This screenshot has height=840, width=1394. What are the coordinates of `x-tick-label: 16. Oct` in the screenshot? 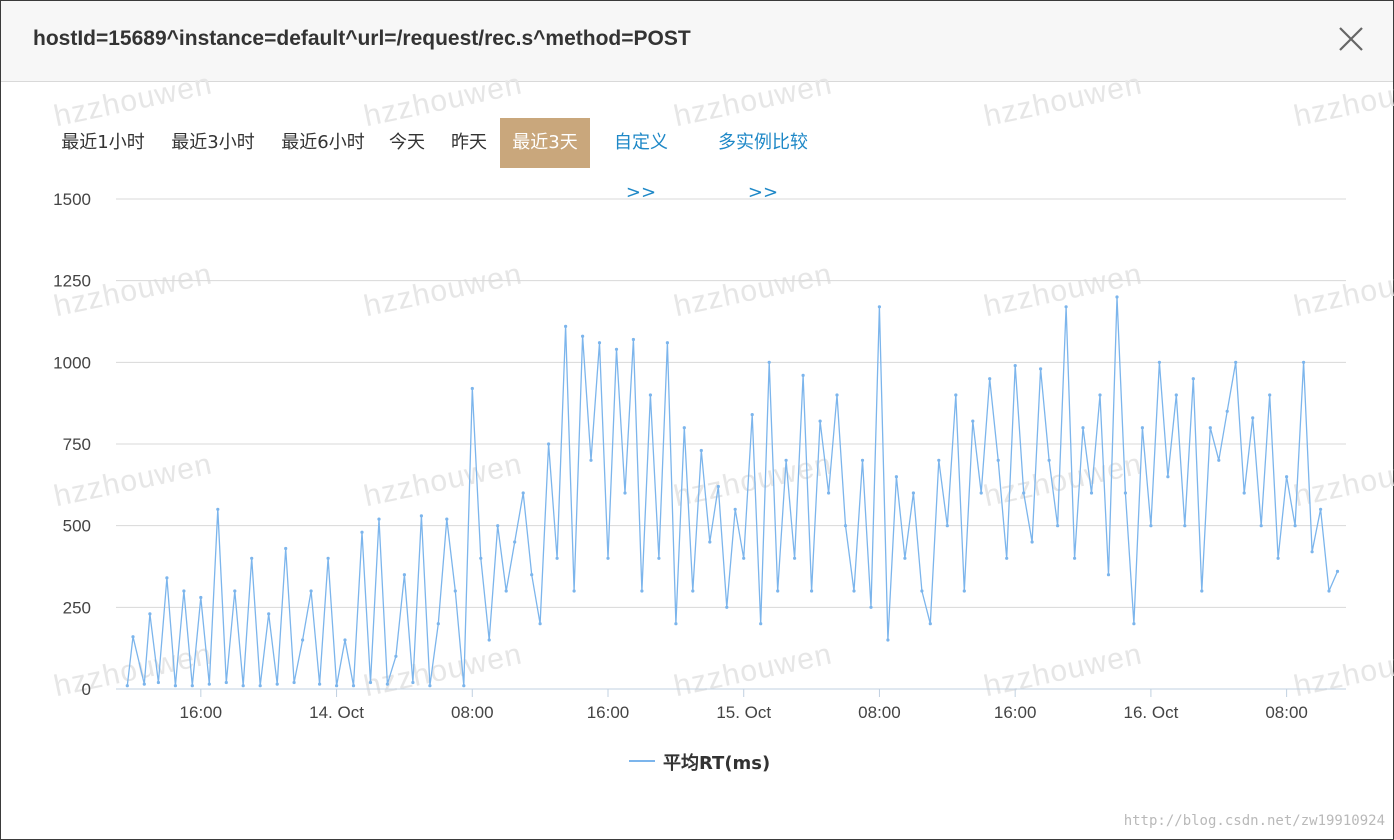 It's located at (1150, 712).